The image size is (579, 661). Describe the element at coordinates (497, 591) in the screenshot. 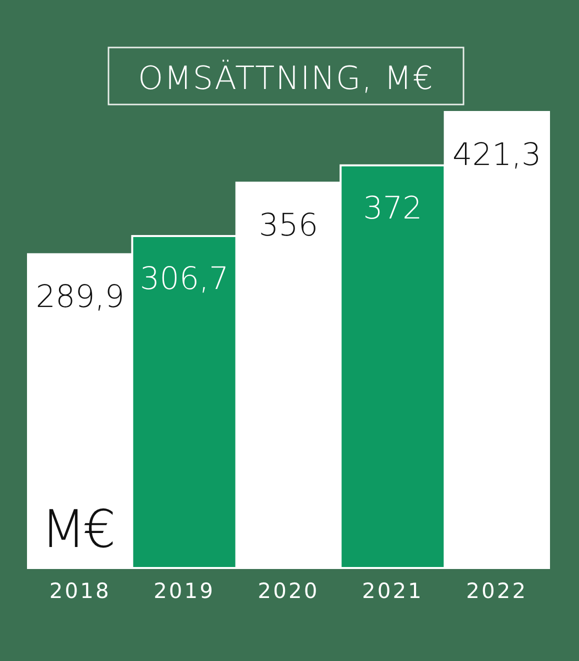

I see `x-tick-label: 2022` at that location.